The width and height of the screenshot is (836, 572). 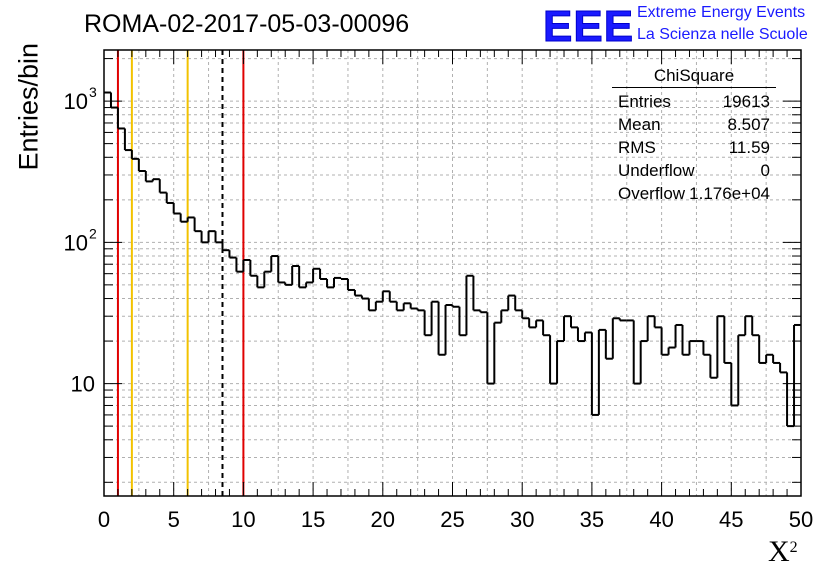 What do you see at coordinates (588, 27) in the screenshot?
I see `eee-logo: EEE` at bounding box center [588, 27].